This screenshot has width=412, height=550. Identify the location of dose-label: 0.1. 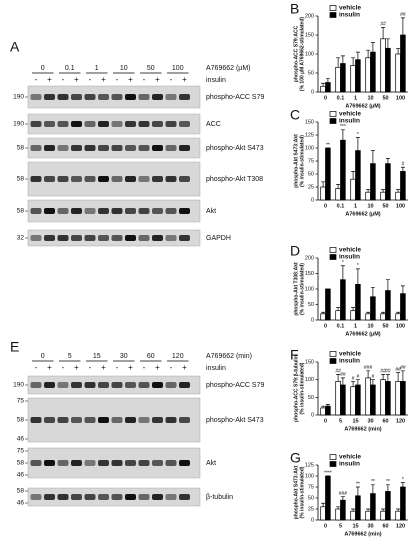
(70, 68).